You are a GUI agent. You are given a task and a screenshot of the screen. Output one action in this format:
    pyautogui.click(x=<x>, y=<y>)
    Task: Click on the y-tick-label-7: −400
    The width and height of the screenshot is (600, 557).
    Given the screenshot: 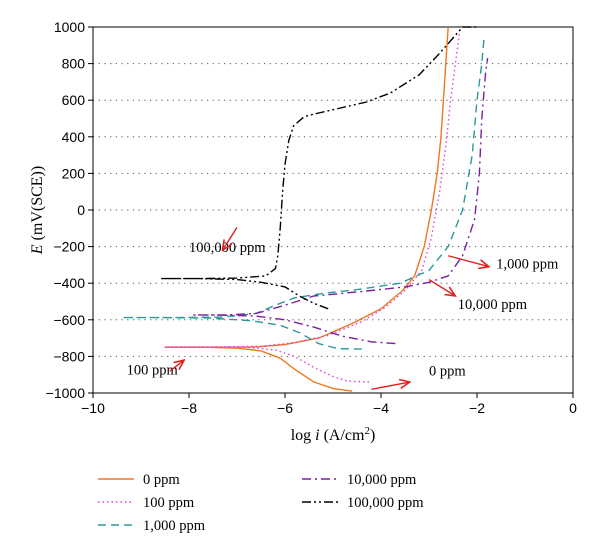 What is the action you would take?
    pyautogui.click(x=69, y=283)
    